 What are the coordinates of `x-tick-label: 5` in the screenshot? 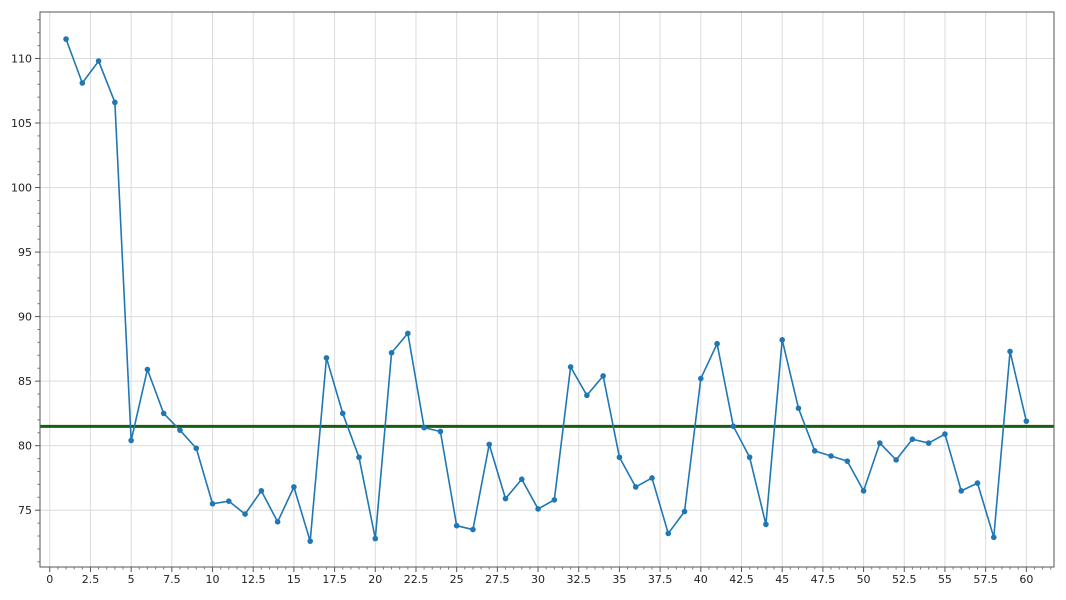 It's located at (131, 579).